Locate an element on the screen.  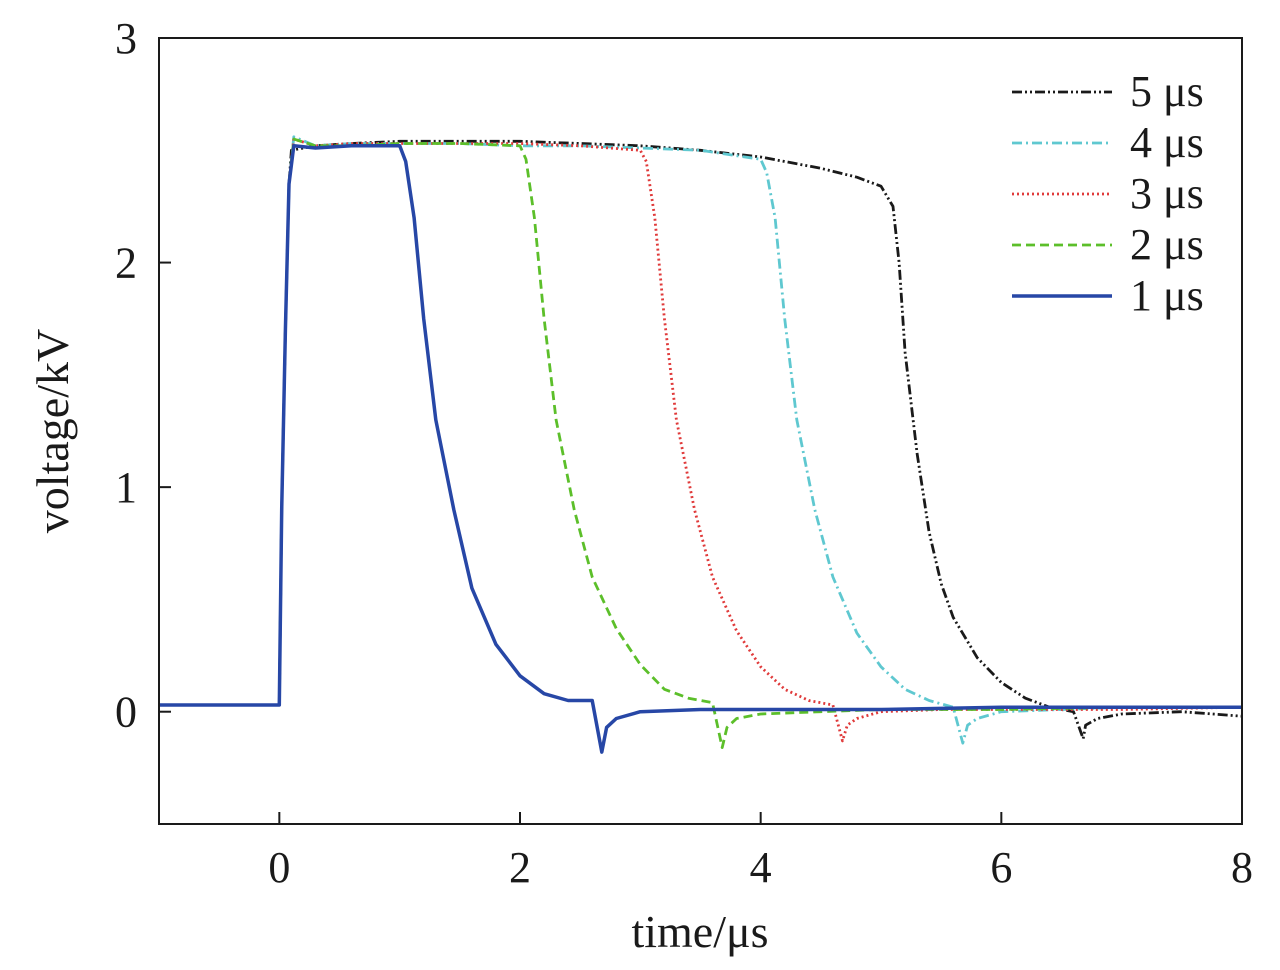
y-tick-label: 0 is located at coordinates (126, 712).